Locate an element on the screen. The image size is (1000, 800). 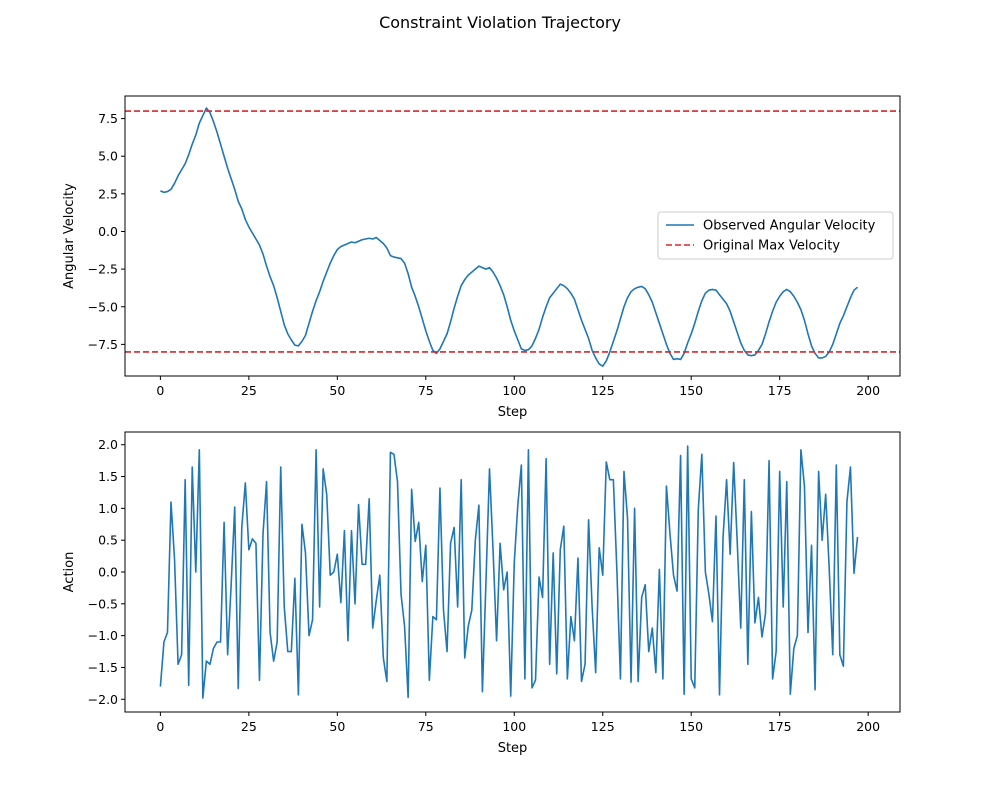
y-tick-label: 1.5 is located at coordinates (108, 476).